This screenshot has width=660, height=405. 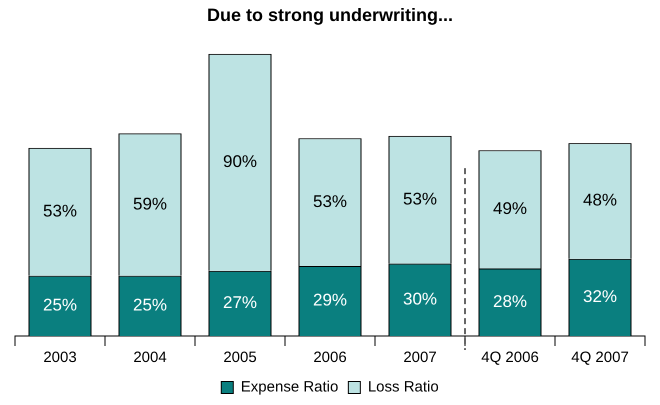 What do you see at coordinates (289, 387) in the screenshot?
I see `legend-label: Expense Ratio` at bounding box center [289, 387].